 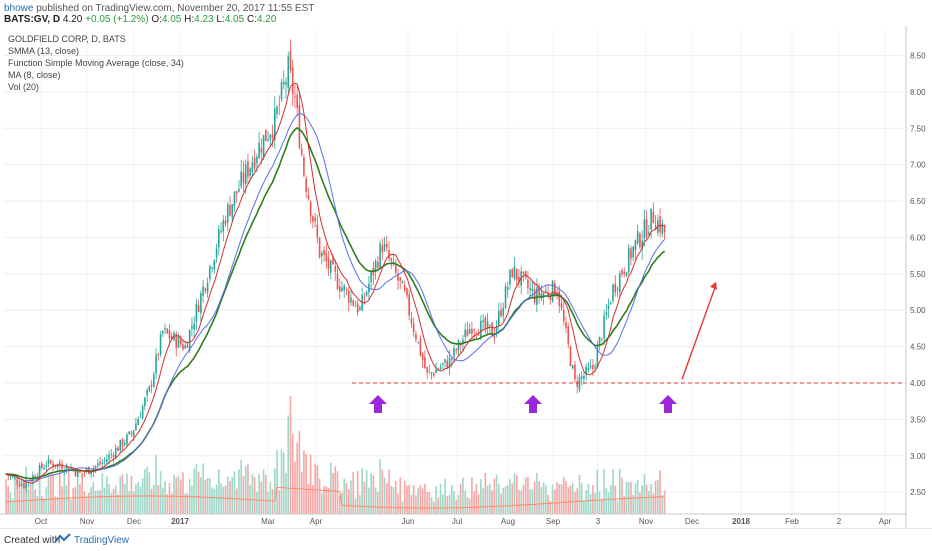 What do you see at coordinates (19, 8) in the screenshot?
I see `author-link: bhowe` at bounding box center [19, 8].